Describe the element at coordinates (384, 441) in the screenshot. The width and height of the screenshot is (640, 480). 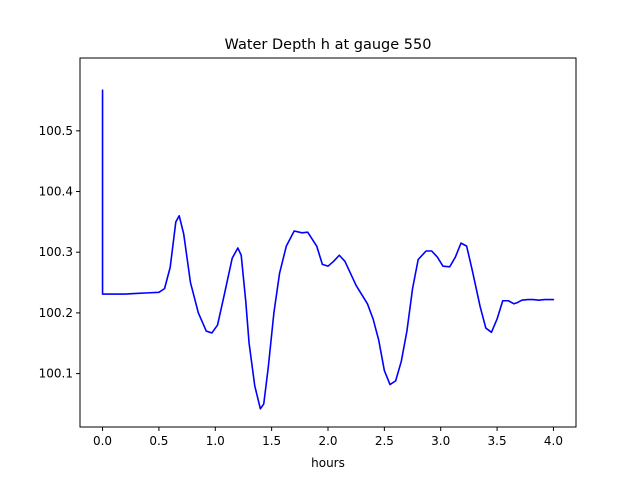
I see `x-tick-label: 2.5` at that location.